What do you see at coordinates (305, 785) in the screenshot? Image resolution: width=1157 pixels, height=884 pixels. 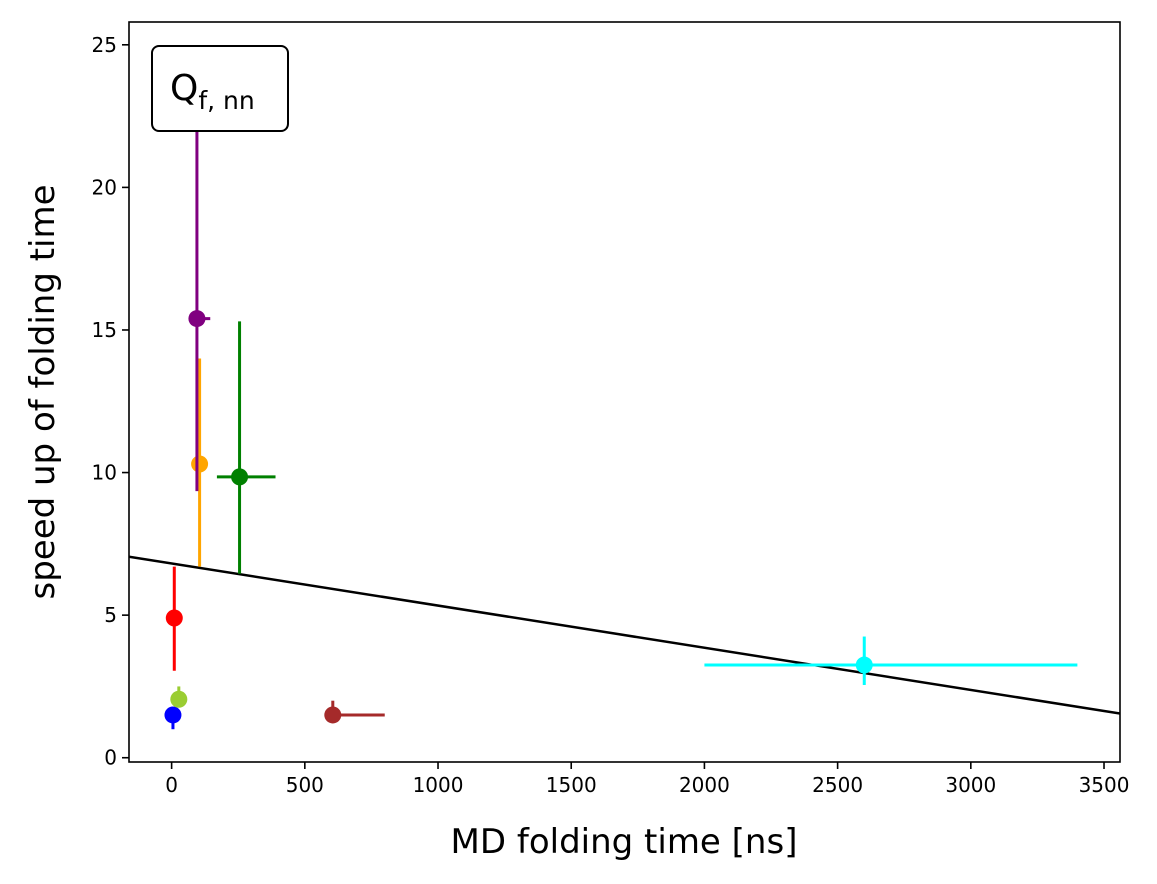 I see `x-tick-label: 500` at bounding box center [305, 785].